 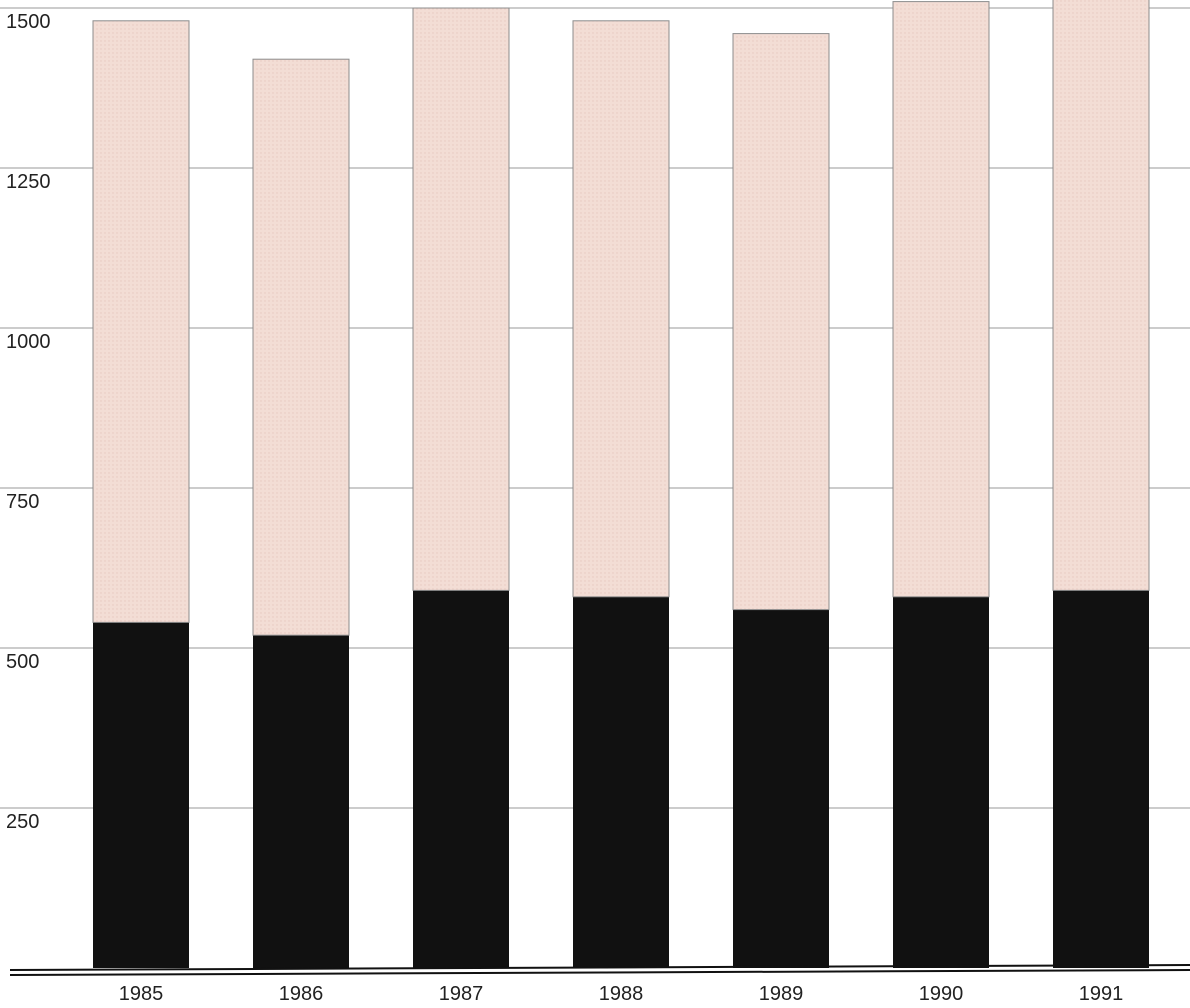 I want to click on x-tick-label: 1991, so click(x=1101, y=994).